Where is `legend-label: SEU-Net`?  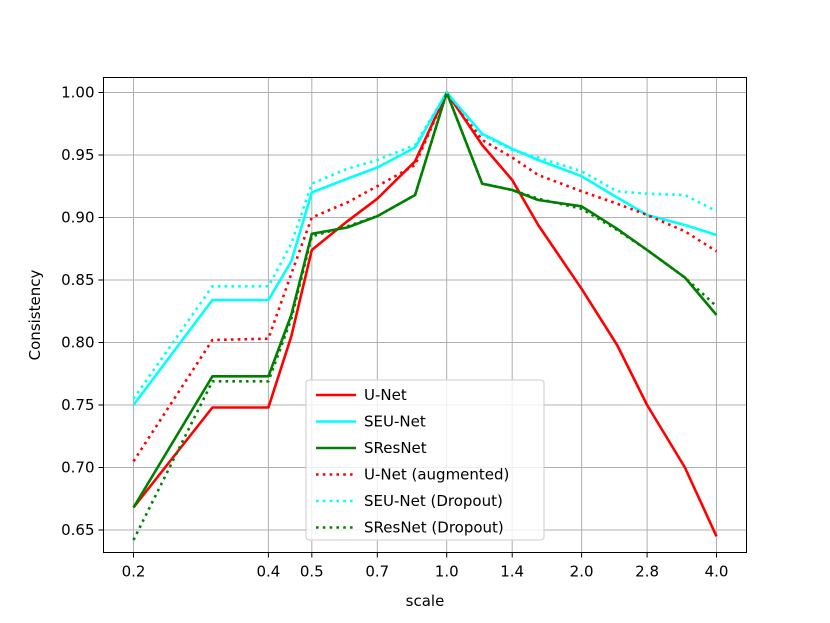
legend-label: SEU-Net is located at coordinates (395, 422).